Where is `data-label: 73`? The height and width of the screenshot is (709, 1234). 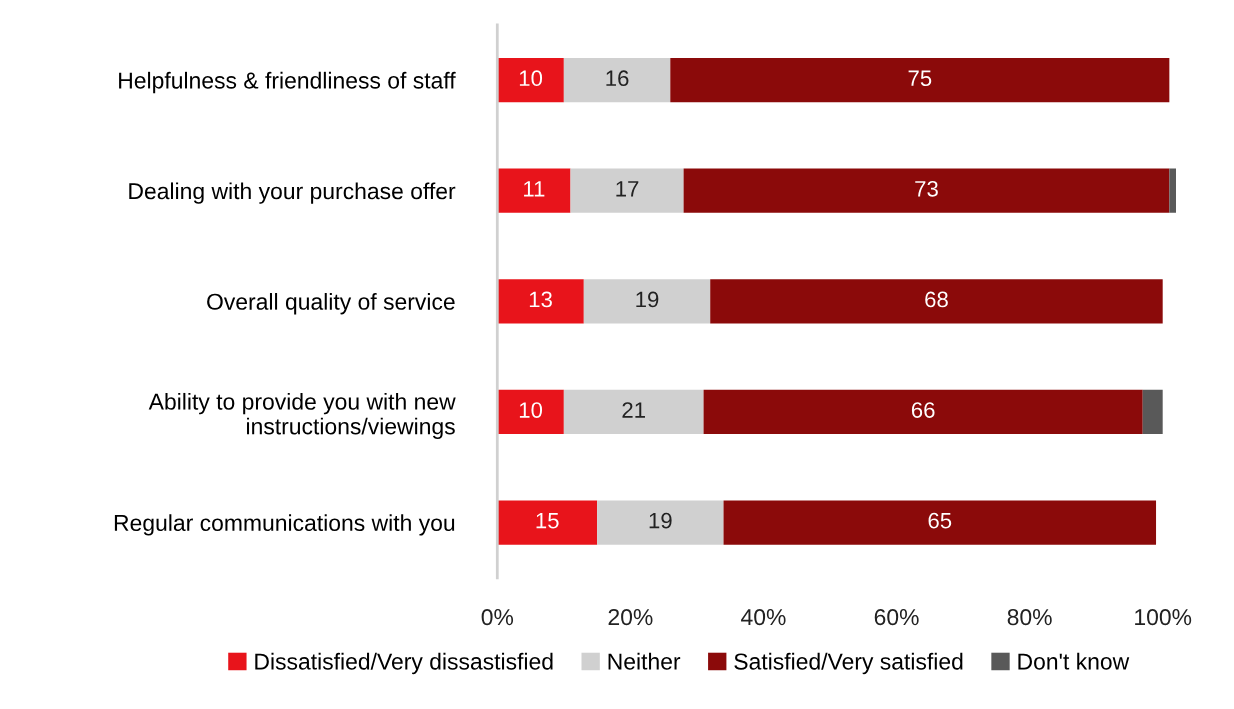
data-label: 73 is located at coordinates (926, 188).